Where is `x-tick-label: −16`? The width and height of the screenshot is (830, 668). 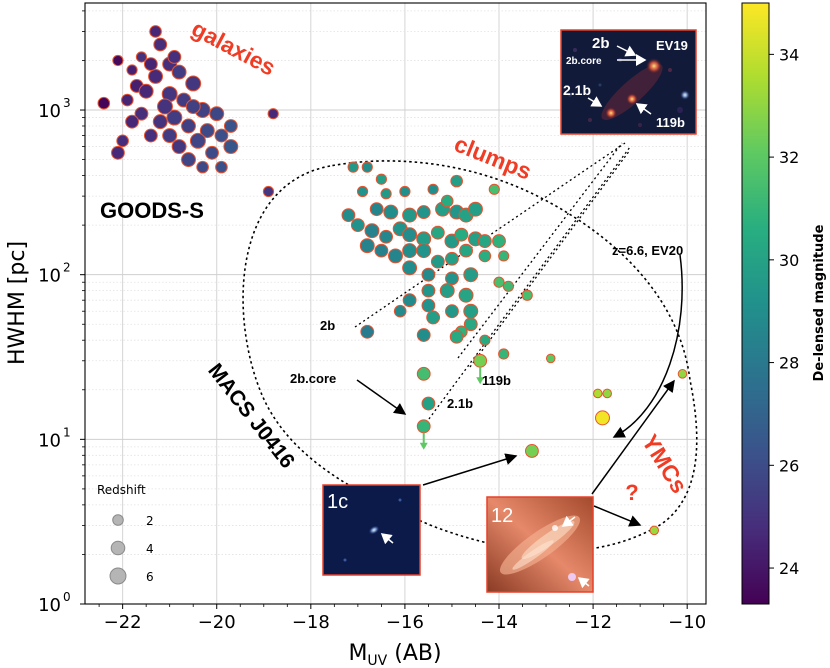
x-tick-label: −16 is located at coordinates (405, 622).